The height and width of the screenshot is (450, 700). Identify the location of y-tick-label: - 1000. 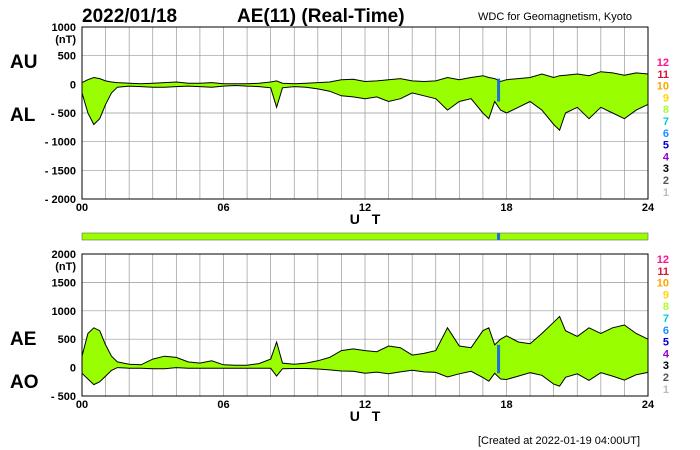
(60, 143).